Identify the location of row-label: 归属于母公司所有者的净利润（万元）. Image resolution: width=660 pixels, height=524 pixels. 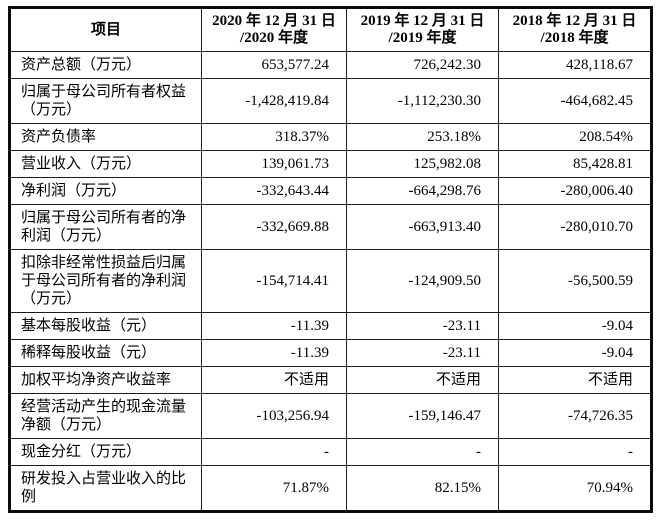
(105, 227).